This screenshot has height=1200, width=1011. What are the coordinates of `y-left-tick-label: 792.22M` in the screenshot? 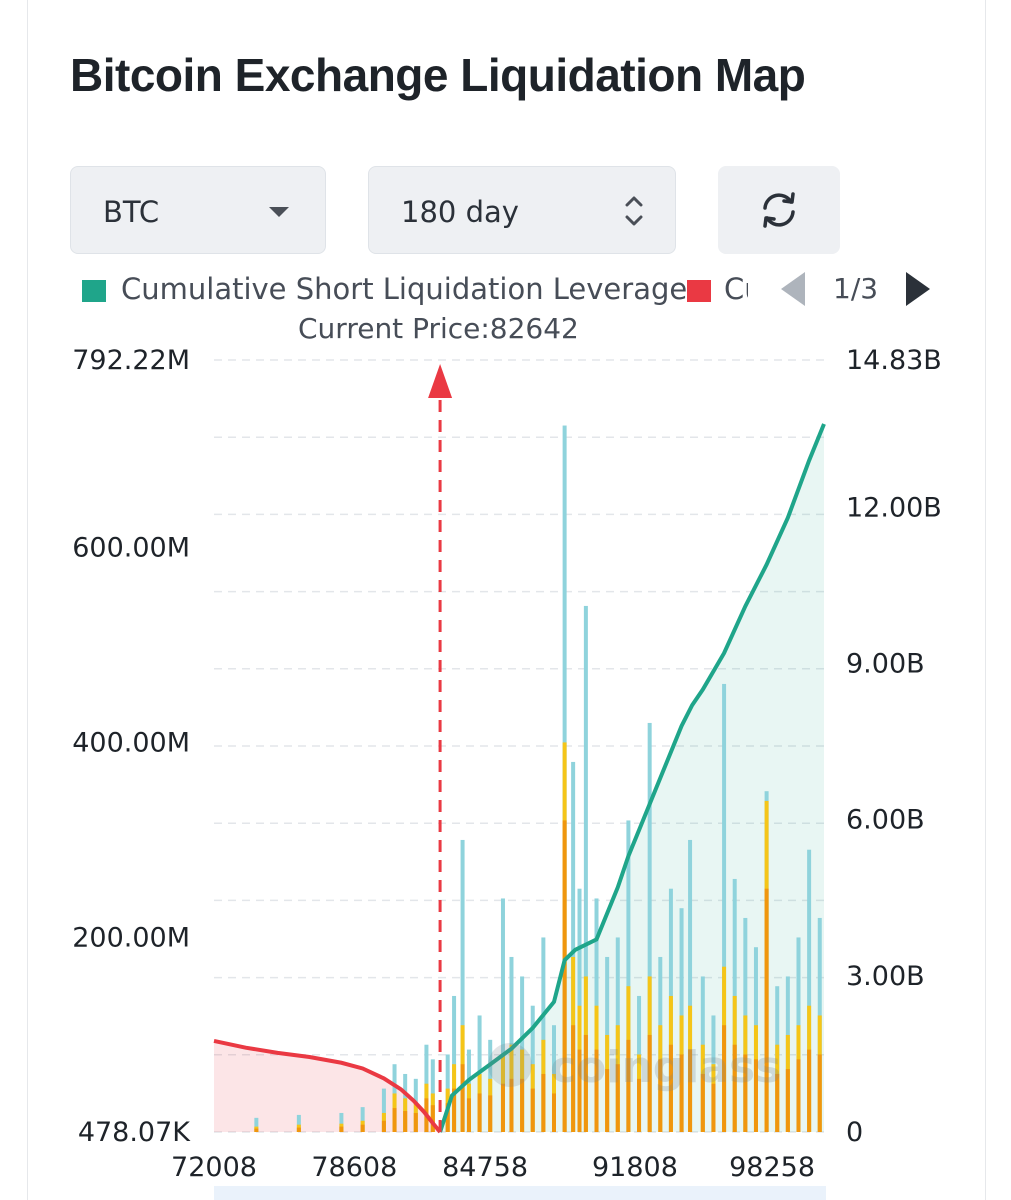 It's located at (131, 360).